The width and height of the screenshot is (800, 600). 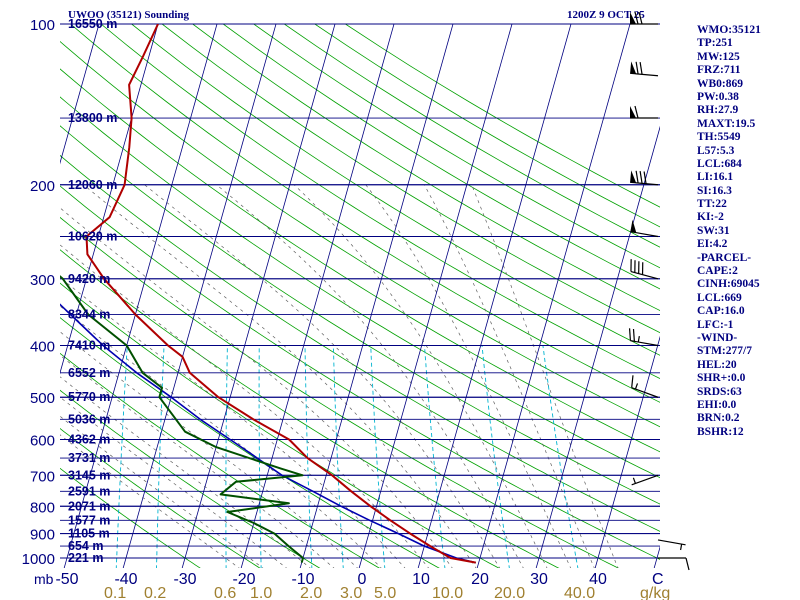 I want to click on sounding-index-item: -PARCEL-, so click(x=724, y=257).